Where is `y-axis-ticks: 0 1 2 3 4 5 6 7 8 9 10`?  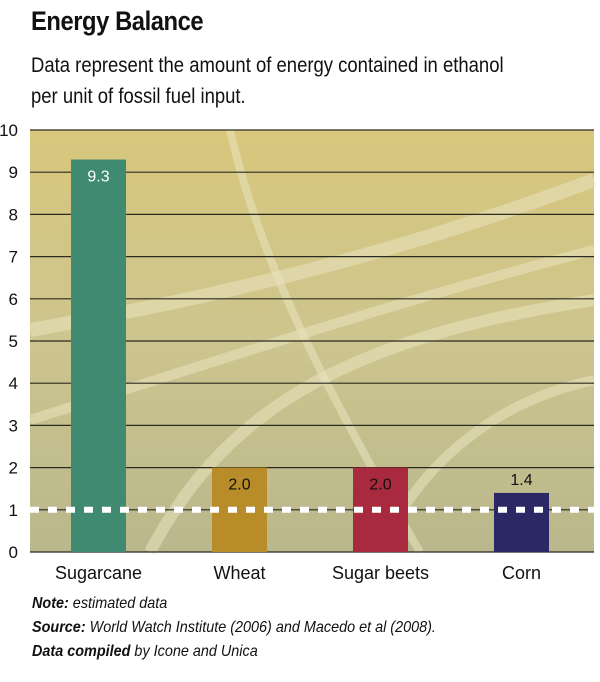
y-axis-ticks: 0 1 2 3 4 5 6 7 8 9 10 is located at coordinates (9, 341).